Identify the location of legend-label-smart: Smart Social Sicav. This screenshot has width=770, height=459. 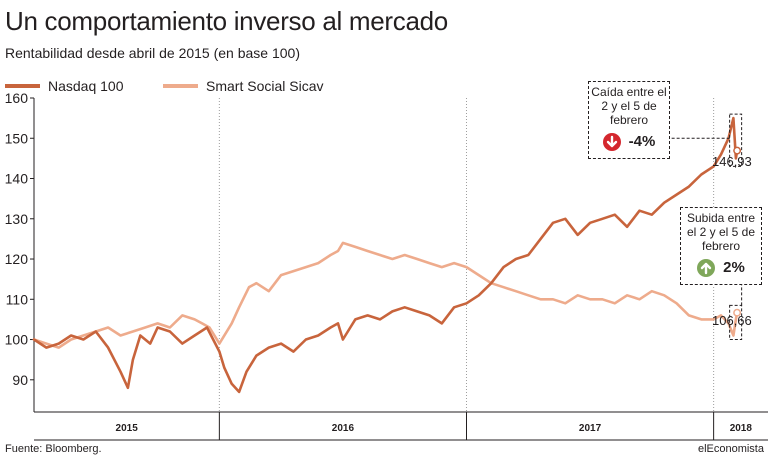
(265, 86).